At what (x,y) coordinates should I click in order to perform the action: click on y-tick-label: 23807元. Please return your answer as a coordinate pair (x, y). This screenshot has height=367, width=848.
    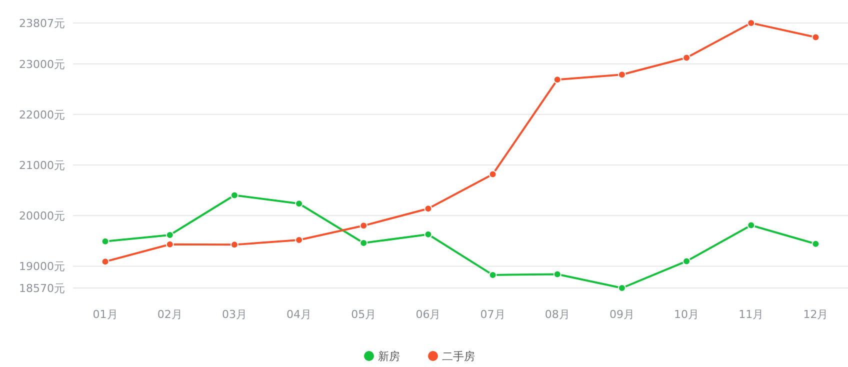
    Looking at the image, I should click on (42, 23).